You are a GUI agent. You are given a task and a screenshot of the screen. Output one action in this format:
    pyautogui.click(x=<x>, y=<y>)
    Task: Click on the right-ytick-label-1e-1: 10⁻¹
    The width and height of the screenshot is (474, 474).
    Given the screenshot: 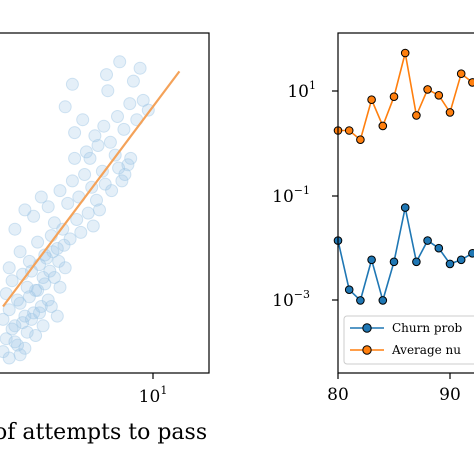 What is the action you would take?
    pyautogui.click(x=291, y=195)
    